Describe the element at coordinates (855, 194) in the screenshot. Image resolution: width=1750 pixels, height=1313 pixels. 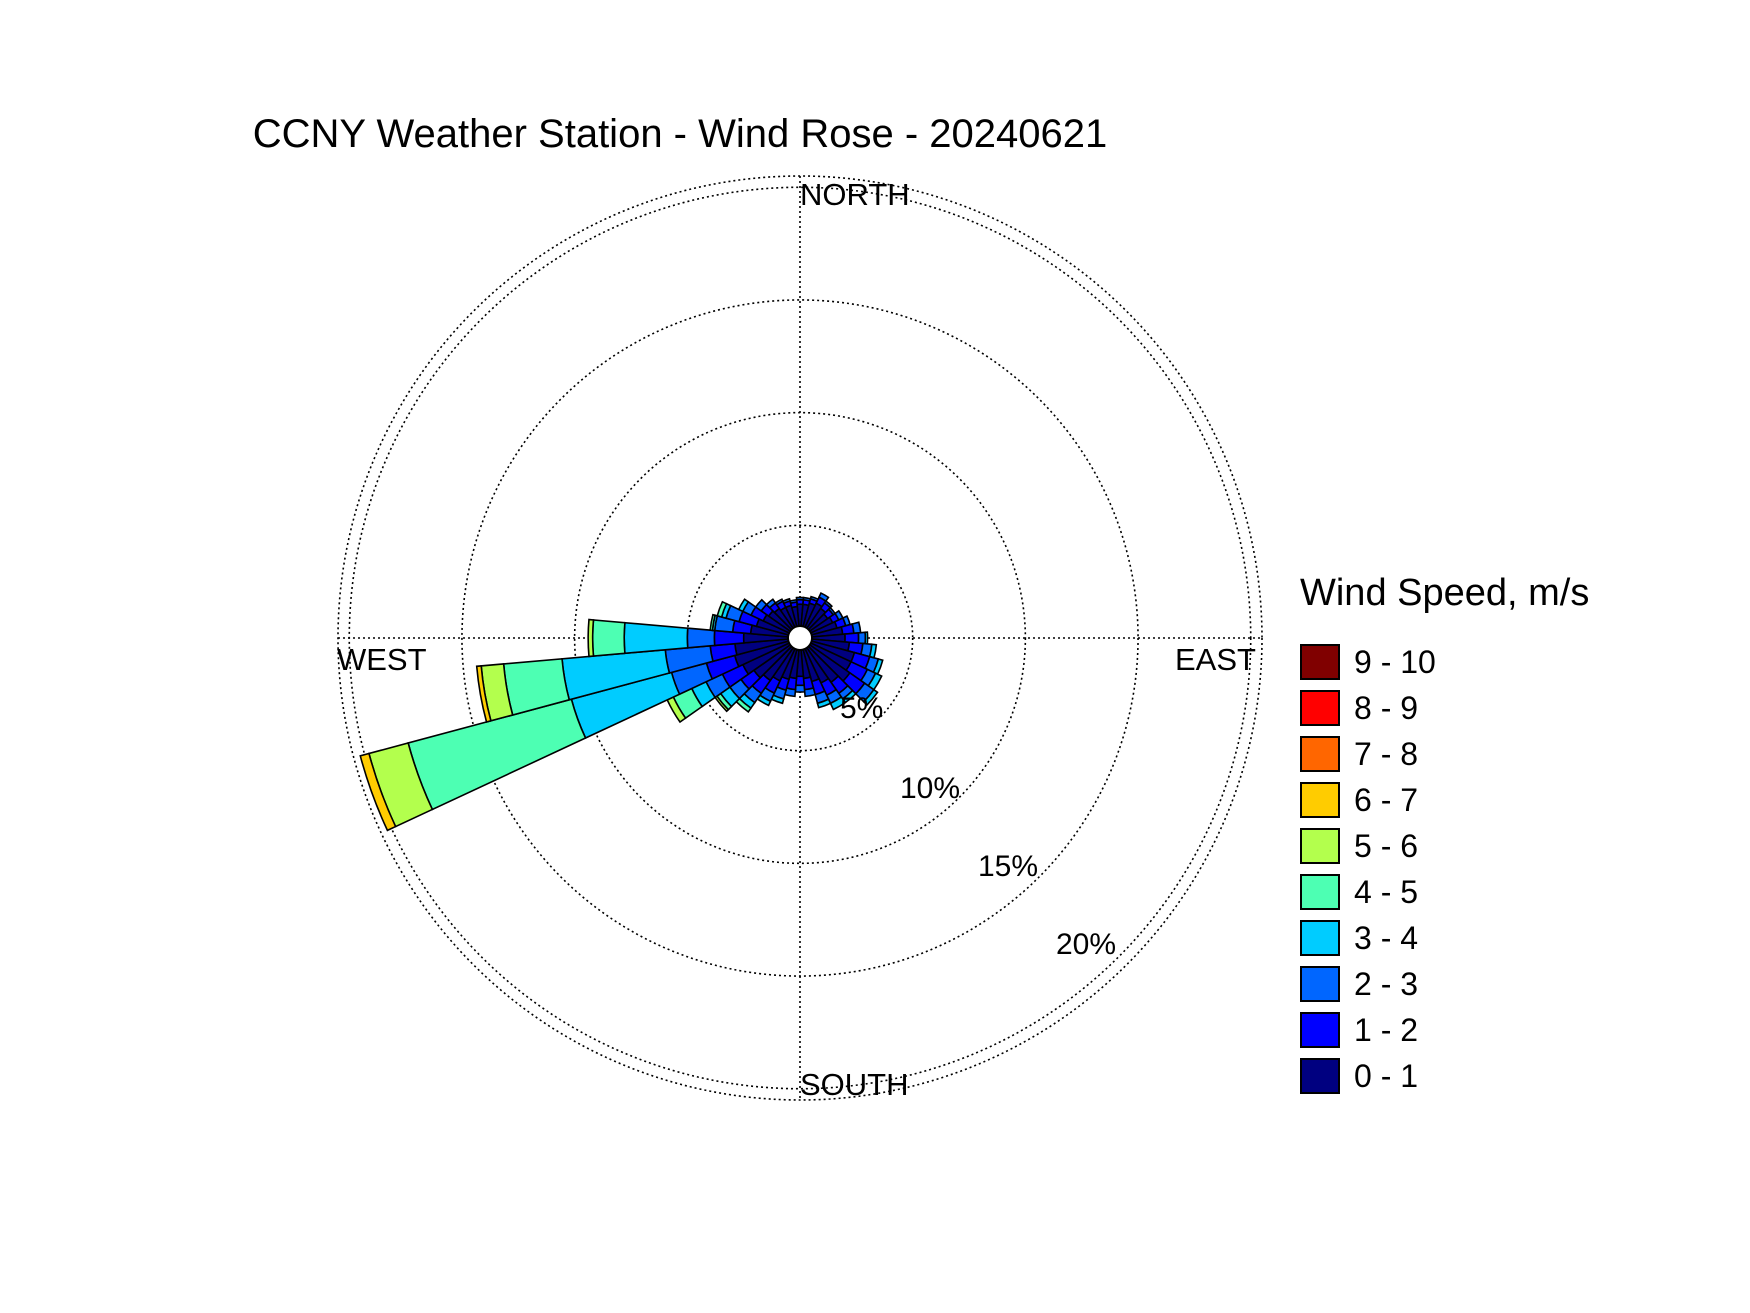
I see `direction-label-north: NORTH` at that location.